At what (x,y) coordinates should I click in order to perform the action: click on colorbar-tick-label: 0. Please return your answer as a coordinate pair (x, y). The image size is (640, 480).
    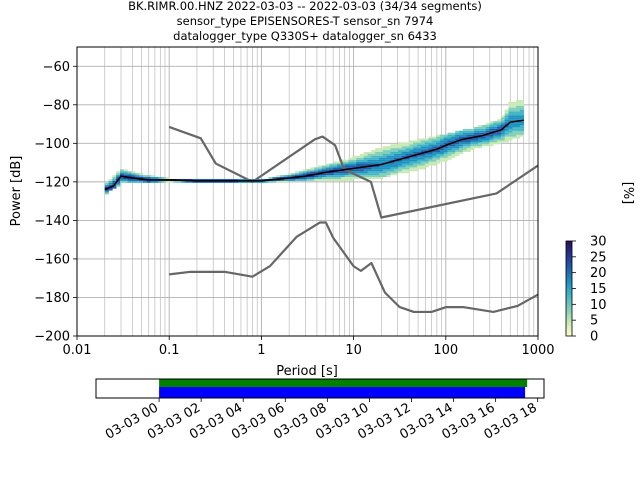
    Looking at the image, I should click on (594, 337).